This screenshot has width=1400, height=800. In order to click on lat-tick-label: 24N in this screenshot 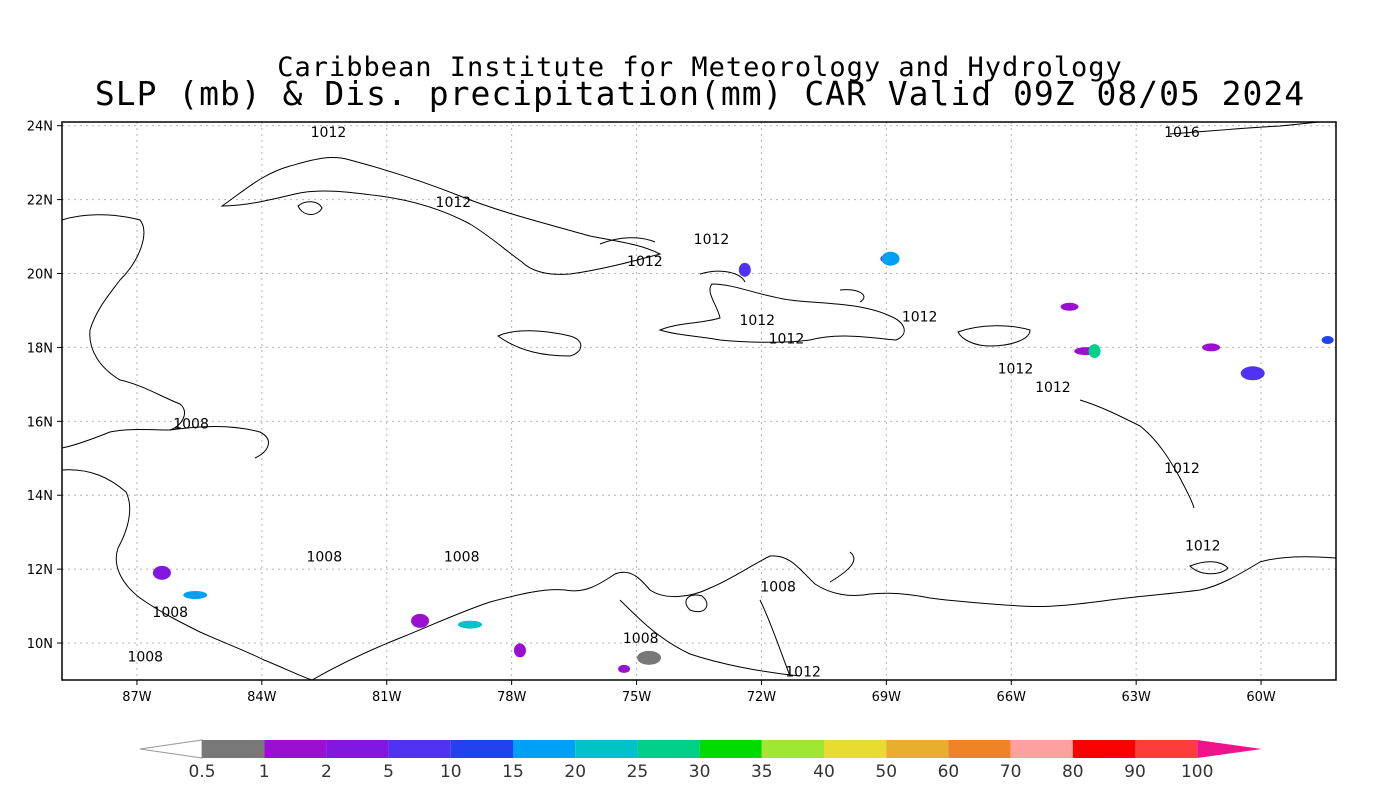, I will do `click(40, 127)`.